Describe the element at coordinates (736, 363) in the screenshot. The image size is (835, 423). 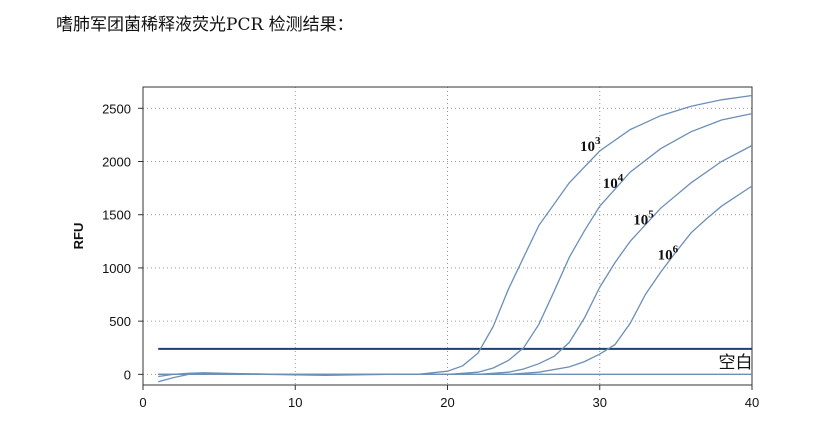
I see `threshold-label: 空白` at that location.